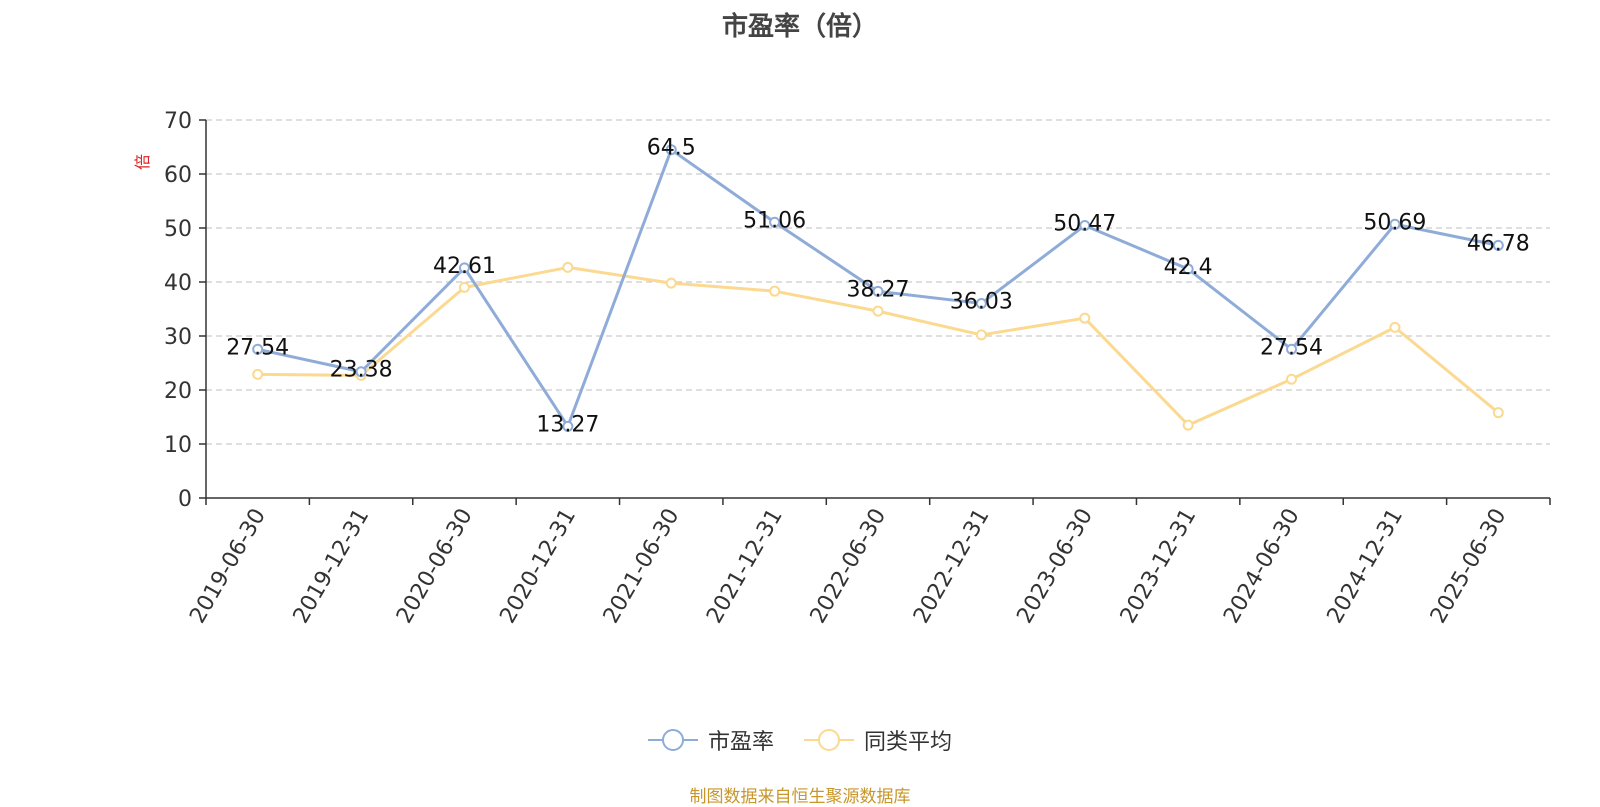  I want to click on y-tick-label: 10, so click(178, 445).